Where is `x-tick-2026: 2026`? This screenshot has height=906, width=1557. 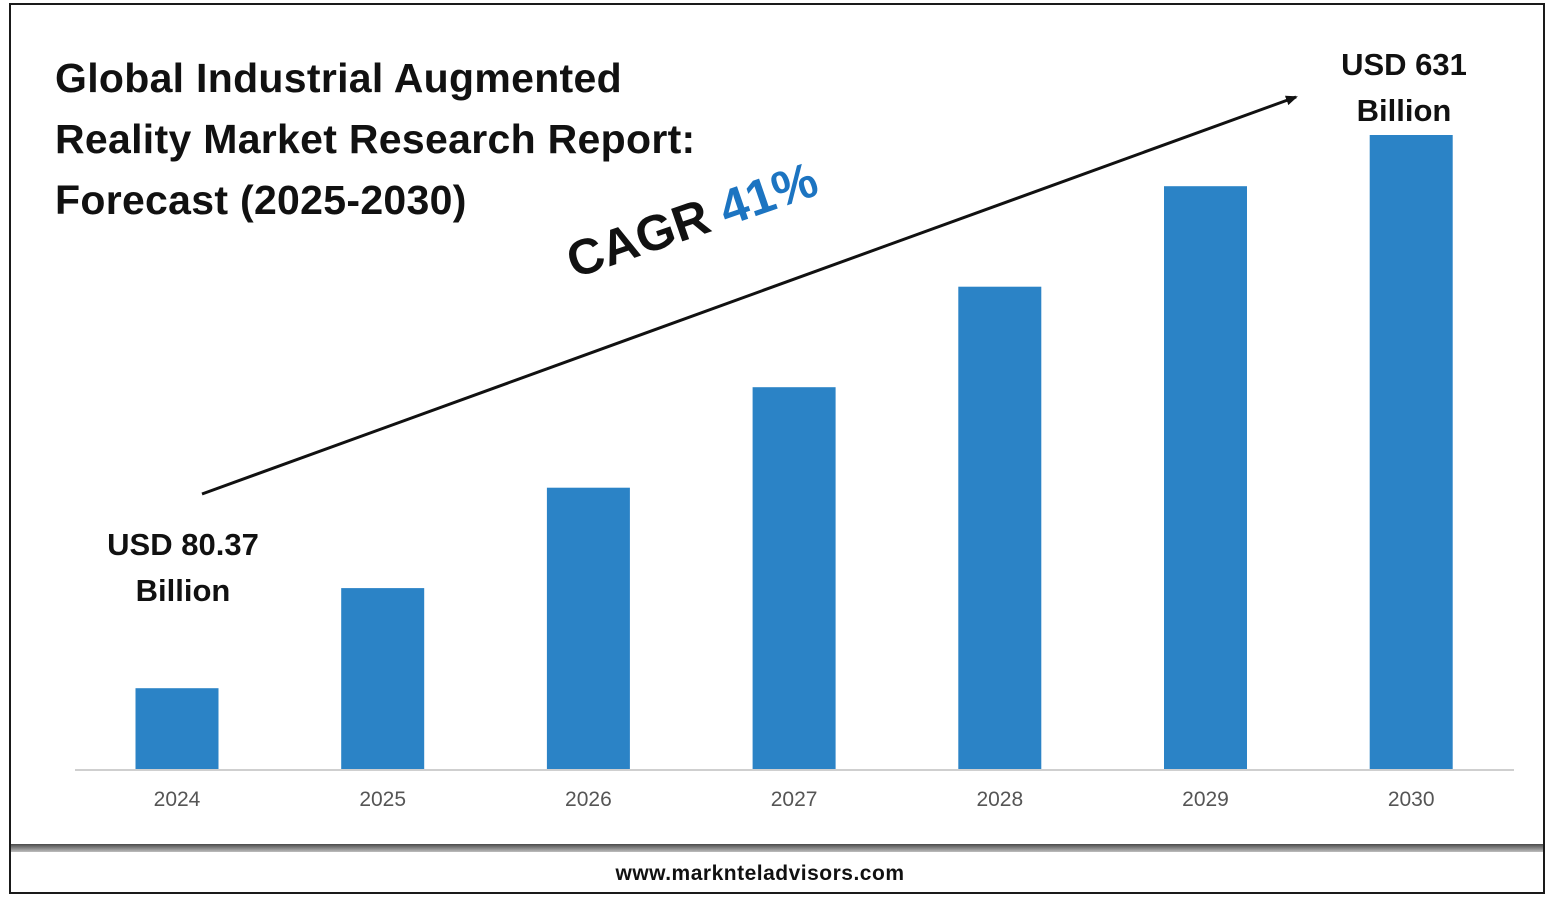
x-tick-2026: 2026 is located at coordinates (588, 799).